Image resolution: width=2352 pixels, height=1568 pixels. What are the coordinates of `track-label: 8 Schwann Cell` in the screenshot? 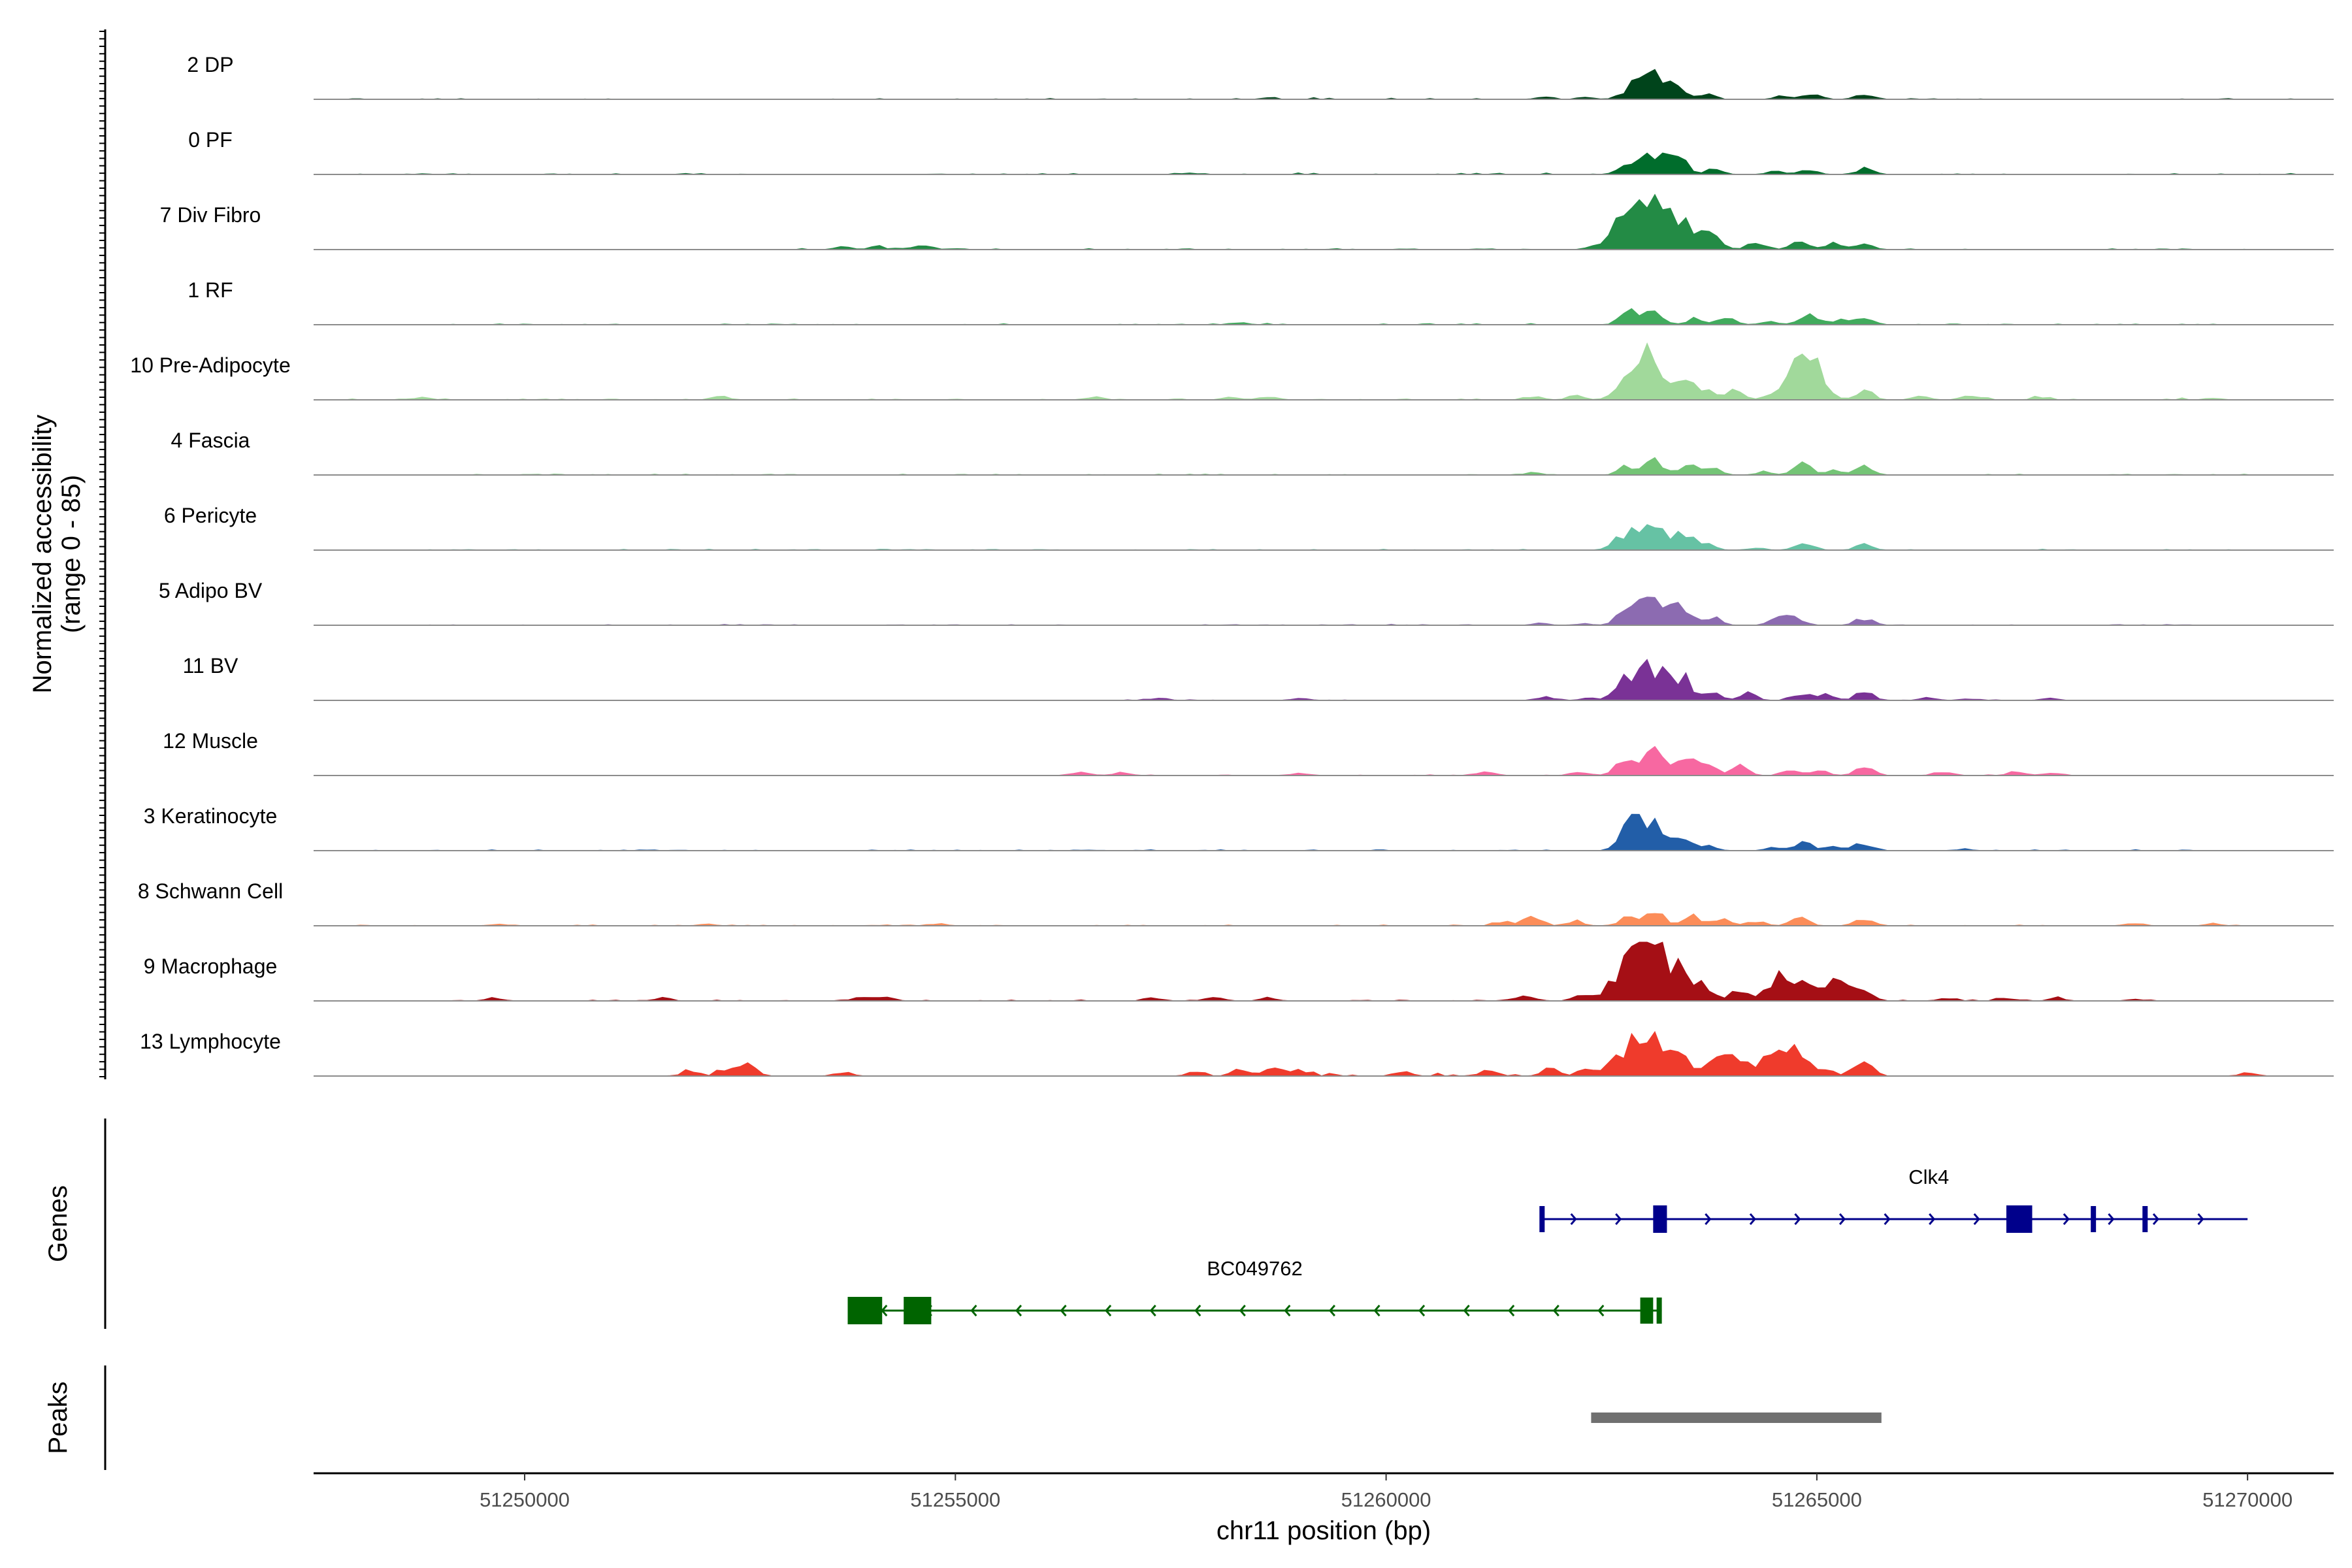 It's located at (210, 891).